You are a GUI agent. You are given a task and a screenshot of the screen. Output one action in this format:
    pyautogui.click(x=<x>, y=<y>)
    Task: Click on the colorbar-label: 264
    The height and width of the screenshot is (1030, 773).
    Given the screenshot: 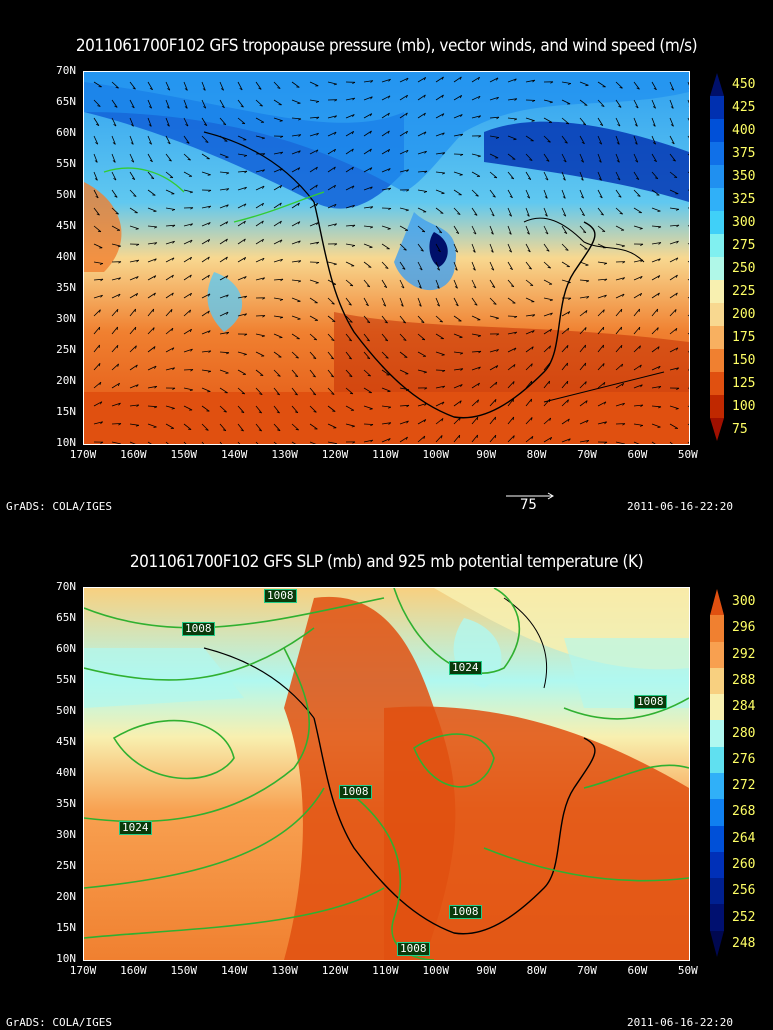 What is the action you would take?
    pyautogui.click(x=744, y=838)
    